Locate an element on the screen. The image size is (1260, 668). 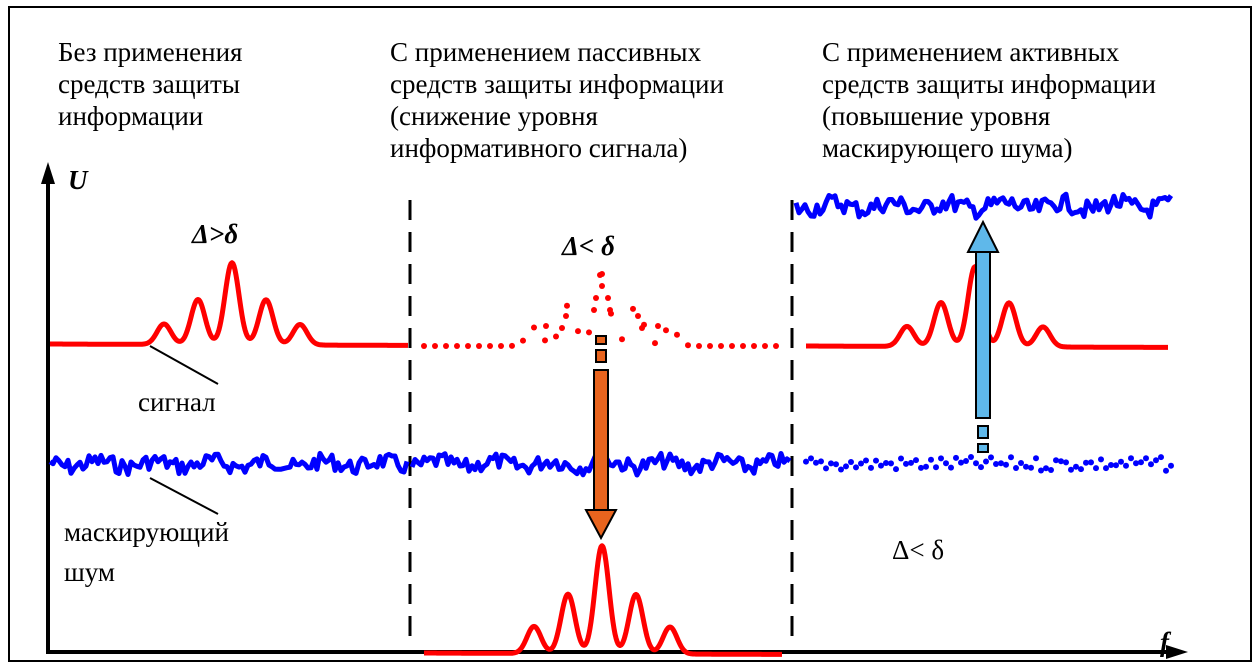
caption-right-line: (повышение уровня is located at coordinates (936, 116).